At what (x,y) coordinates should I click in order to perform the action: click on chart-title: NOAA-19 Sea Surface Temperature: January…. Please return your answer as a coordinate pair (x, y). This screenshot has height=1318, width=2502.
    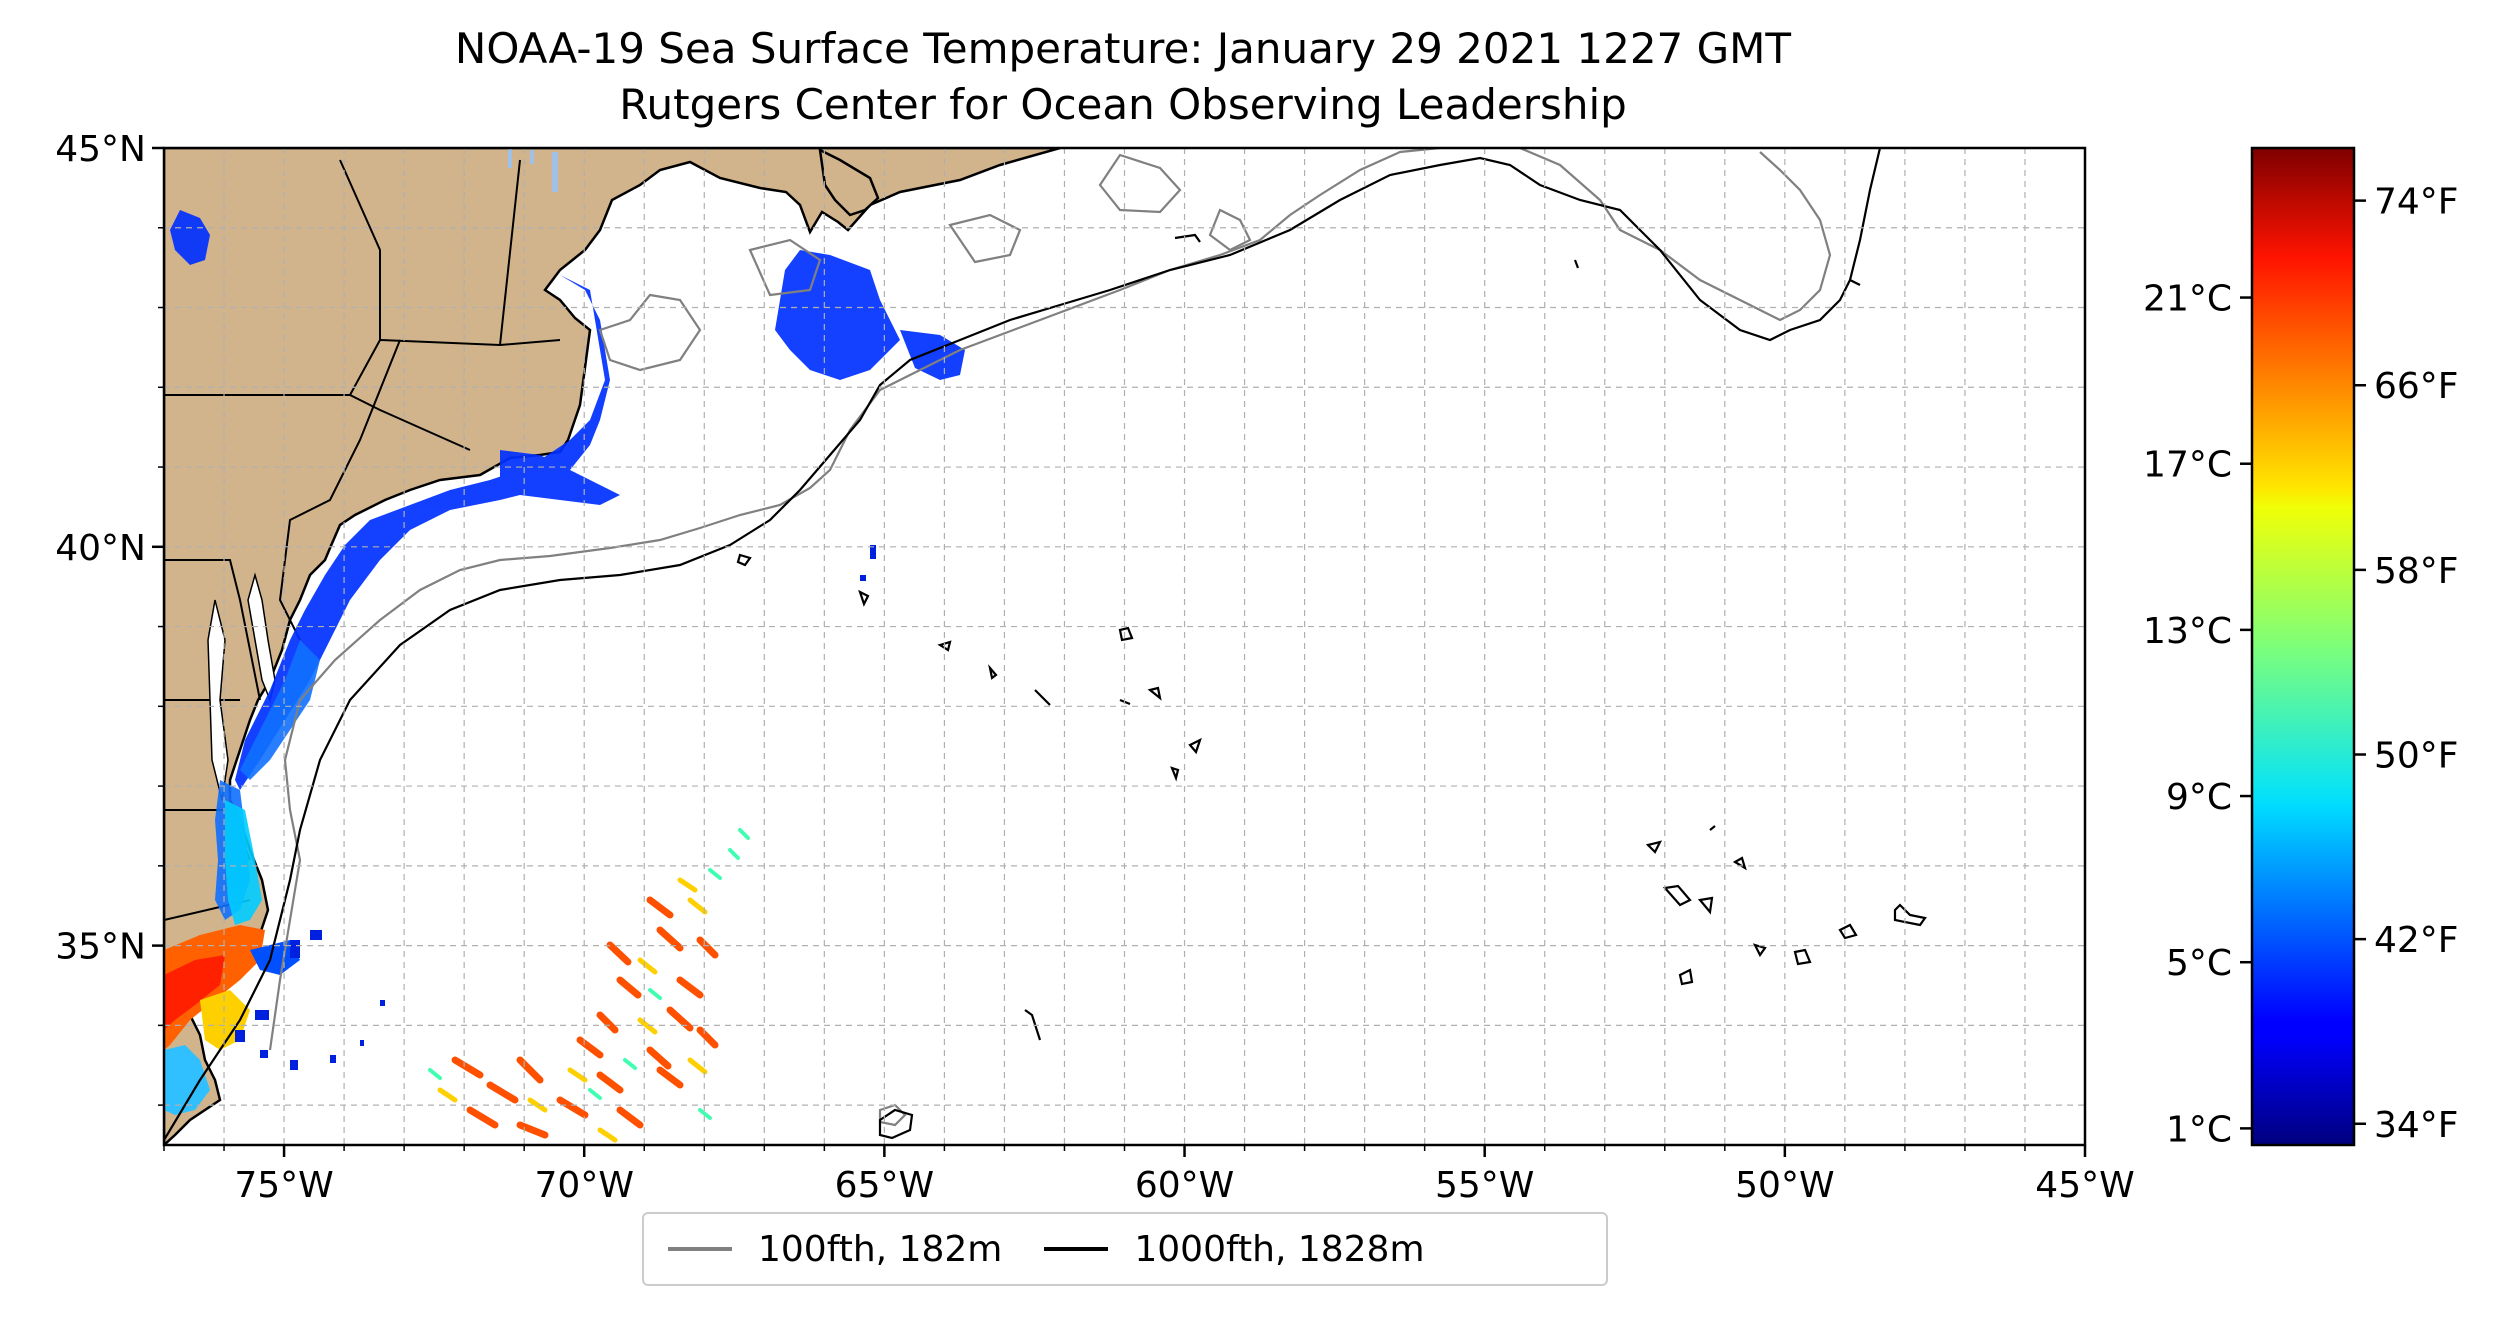
    Looking at the image, I should click on (1123, 48).